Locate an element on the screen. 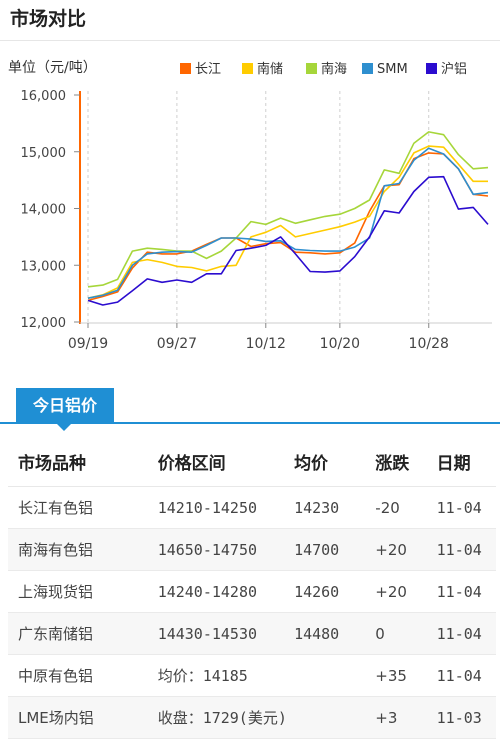 The height and width of the screenshot is (739, 500). table-row: LME场内铝 收盘：1729(美元) +3 11-03 is located at coordinates (252, 717).